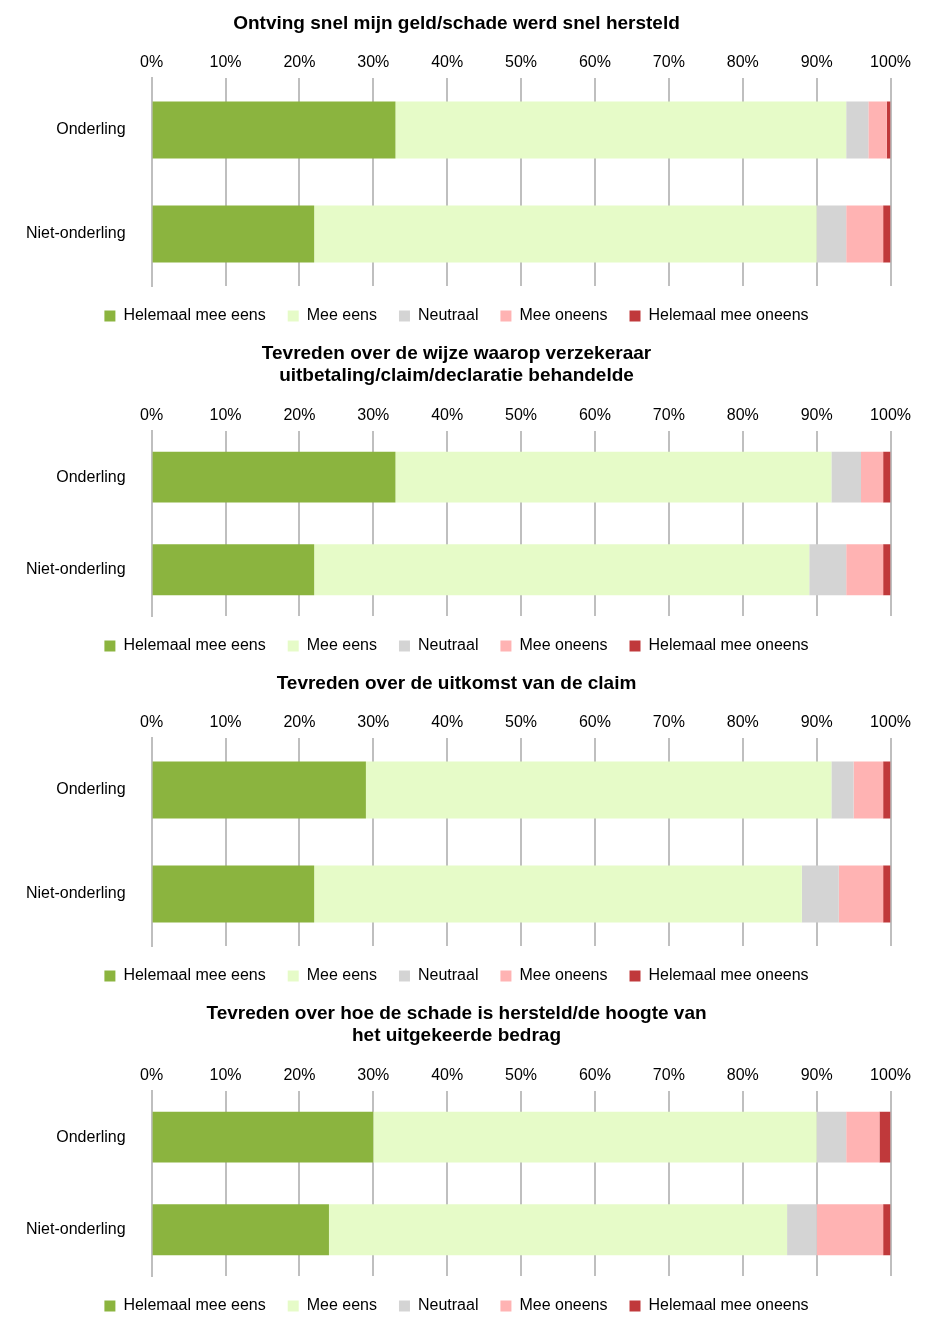  What do you see at coordinates (456, 363) in the screenshot?
I see `chart-title: Tevreden over de wijze waarop verzekeraar uitbetaling/claim/declaratie behandelde` at bounding box center [456, 363].